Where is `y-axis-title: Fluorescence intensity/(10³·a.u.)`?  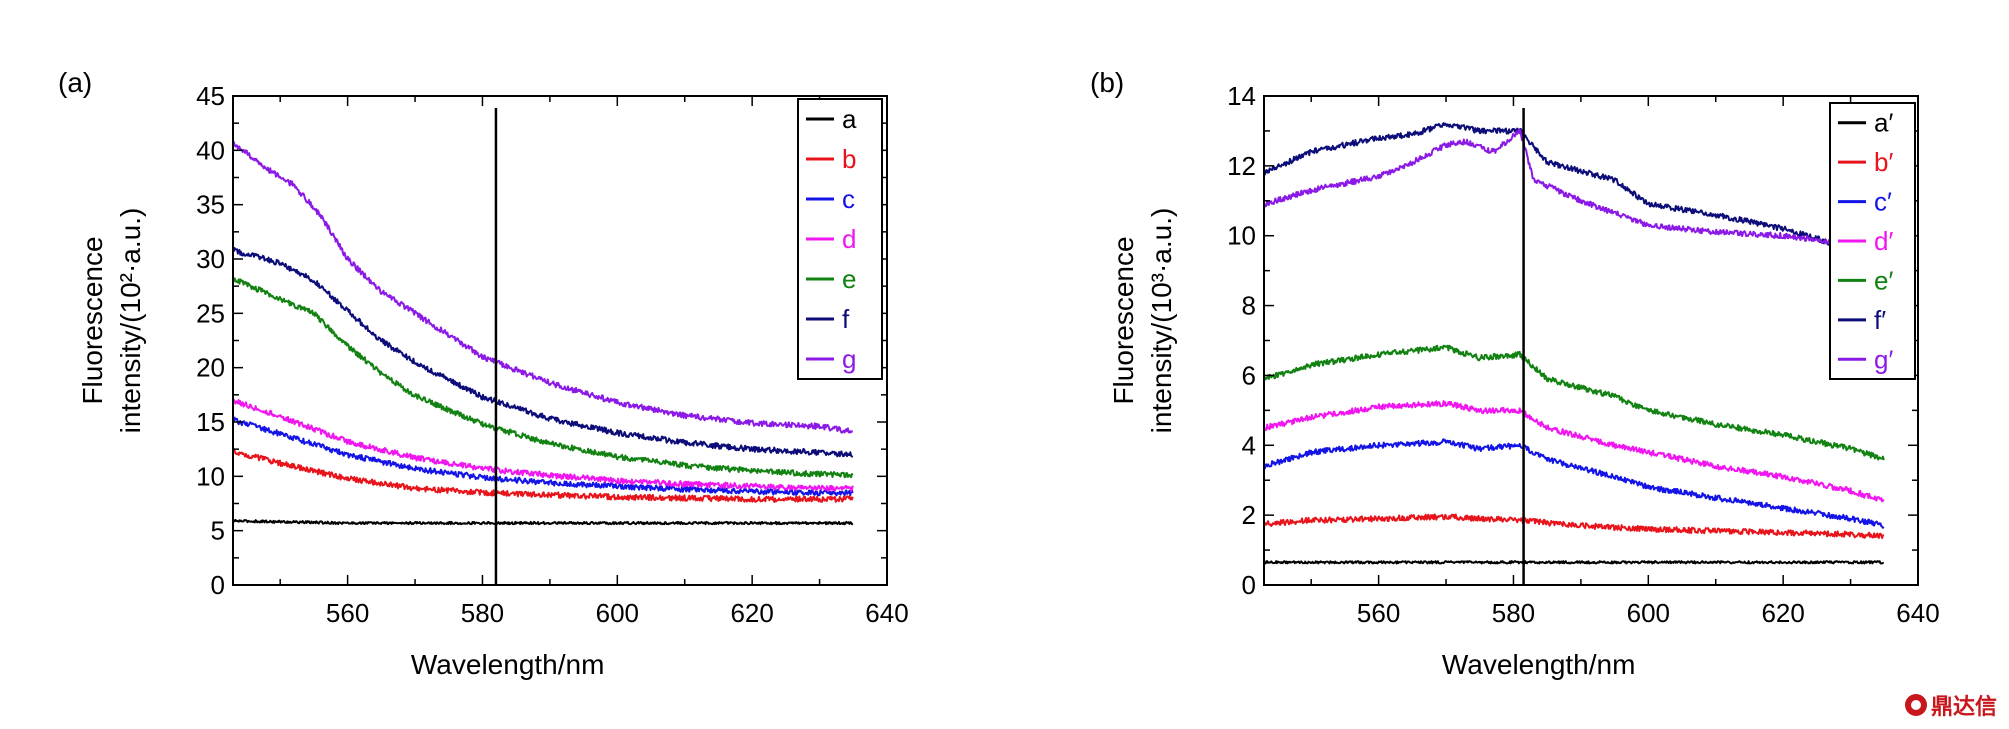 y-axis-title: Fluorescence intensity/(10³·a.u.) is located at coordinates (1142, 321).